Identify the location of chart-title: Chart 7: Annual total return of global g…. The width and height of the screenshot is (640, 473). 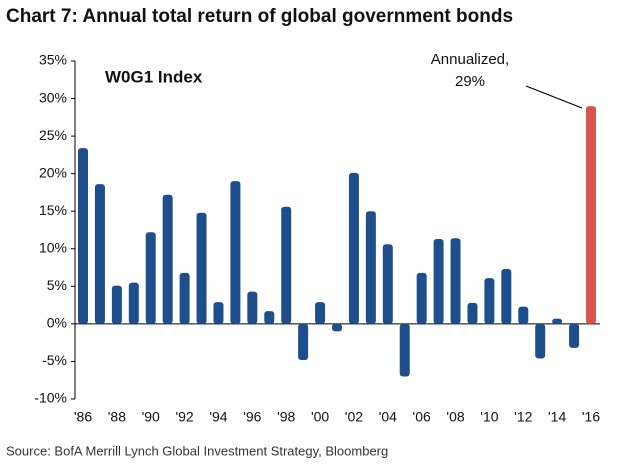
(259, 16).